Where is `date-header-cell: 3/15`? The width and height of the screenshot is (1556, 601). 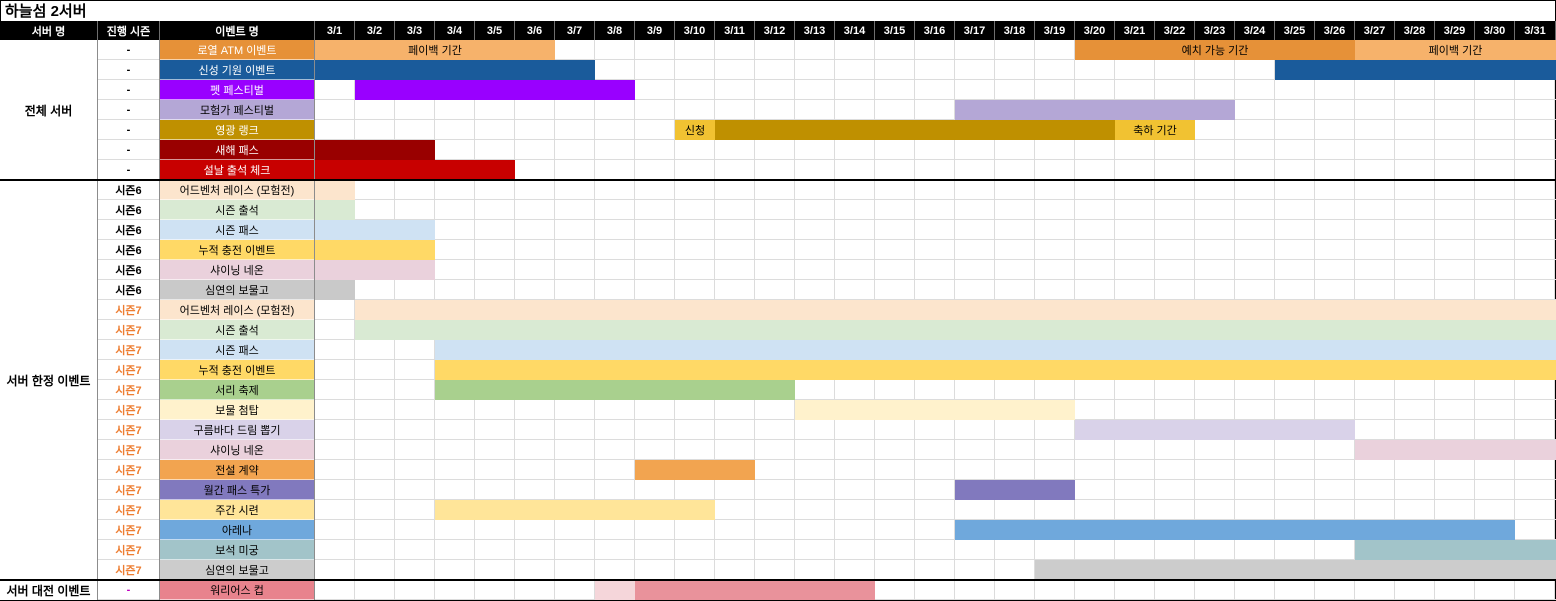
date-header-cell: 3/15 is located at coordinates (895, 30).